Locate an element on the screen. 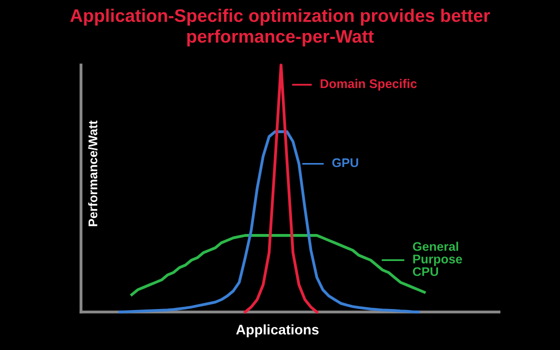 The image size is (560, 350). legend-label: GPU is located at coordinates (345, 163).